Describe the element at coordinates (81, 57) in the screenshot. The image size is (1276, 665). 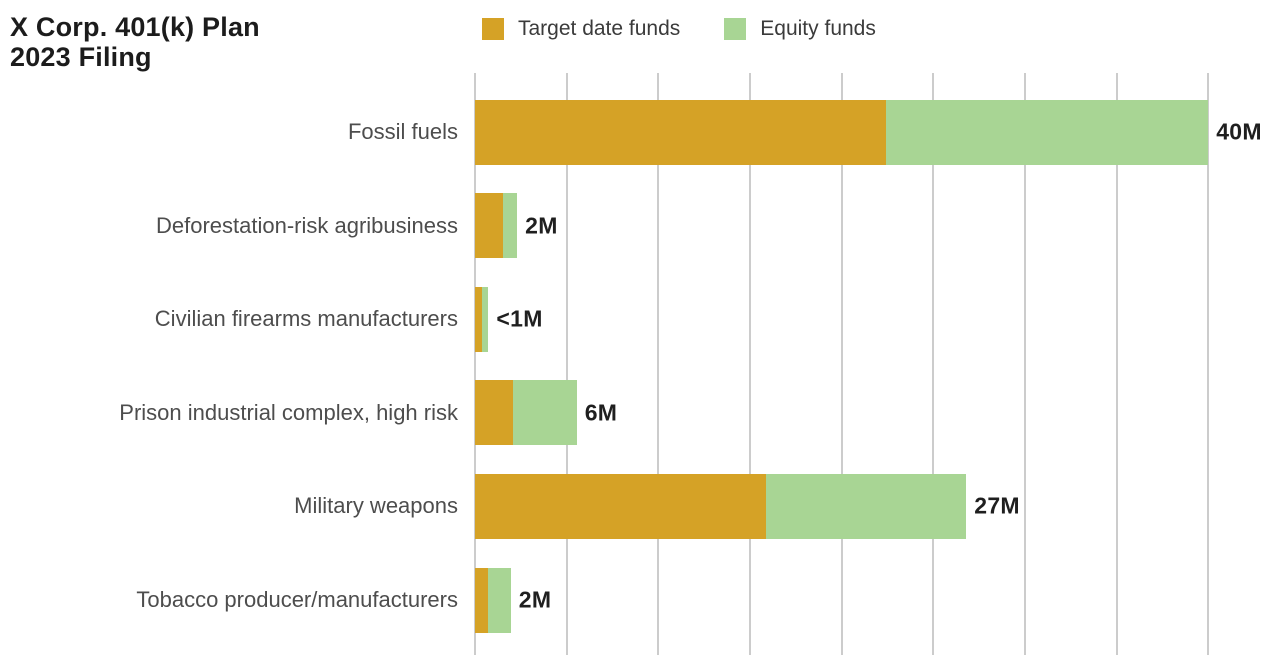
I see `chart-title-line2: 2023 Filing` at that location.